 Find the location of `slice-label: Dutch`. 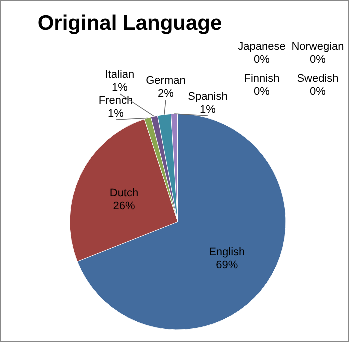

slice-label: Dutch is located at coordinates (124, 194).